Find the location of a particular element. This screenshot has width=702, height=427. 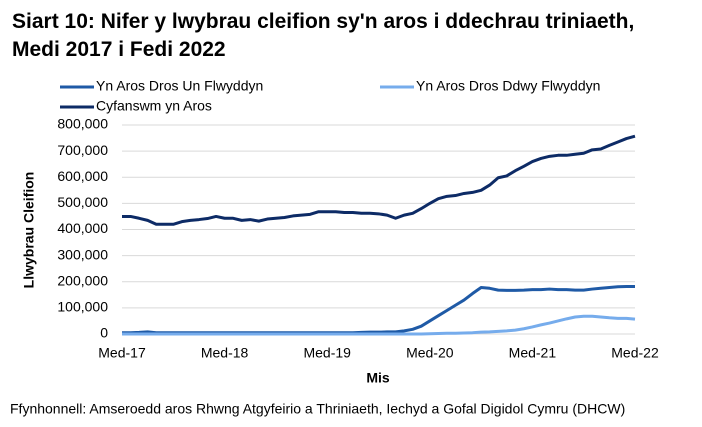

y-tick-label: 100,000 is located at coordinates (82, 307).